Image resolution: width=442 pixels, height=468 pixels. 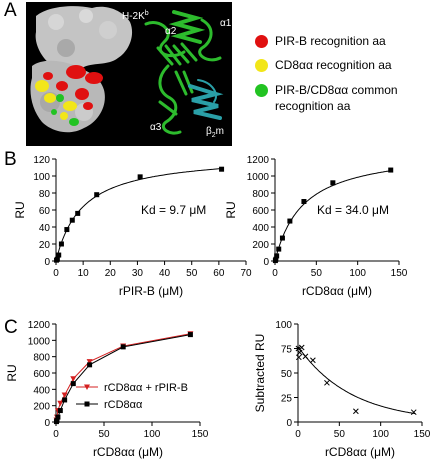 I want to click on y-tick-label: 800, so click(x=260, y=194).